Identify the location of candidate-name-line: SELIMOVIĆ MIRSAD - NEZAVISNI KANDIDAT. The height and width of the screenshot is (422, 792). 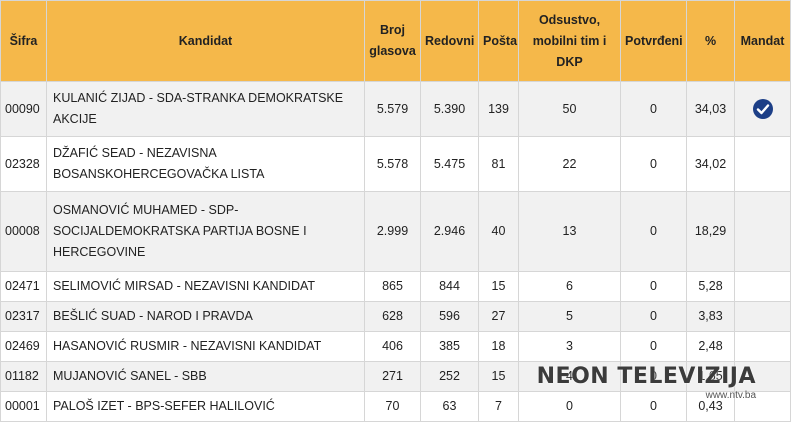
(184, 286).